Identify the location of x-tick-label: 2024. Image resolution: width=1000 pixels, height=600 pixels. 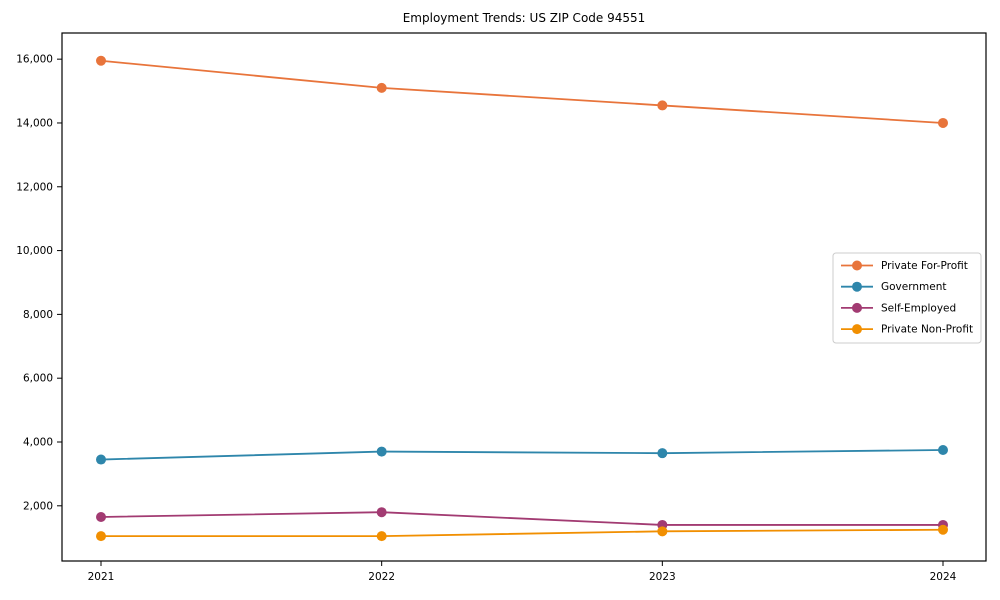
(943, 577).